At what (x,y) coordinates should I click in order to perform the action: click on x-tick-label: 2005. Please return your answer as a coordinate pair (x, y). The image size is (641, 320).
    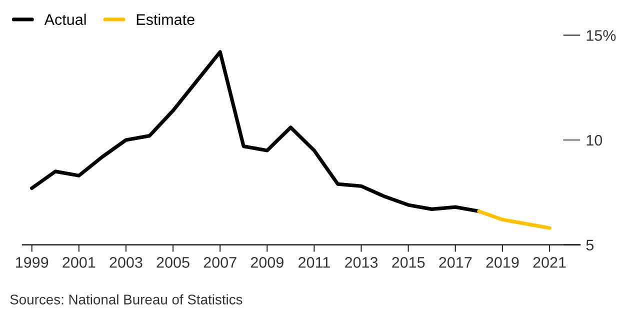
    Looking at the image, I should click on (173, 262).